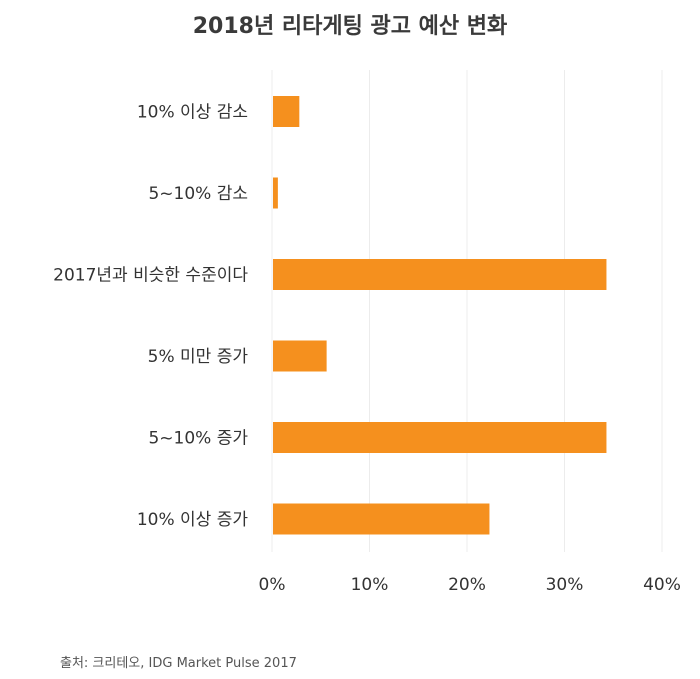  Describe the element at coordinates (565, 585) in the screenshot. I see `x-tick-label: 30%` at that location.